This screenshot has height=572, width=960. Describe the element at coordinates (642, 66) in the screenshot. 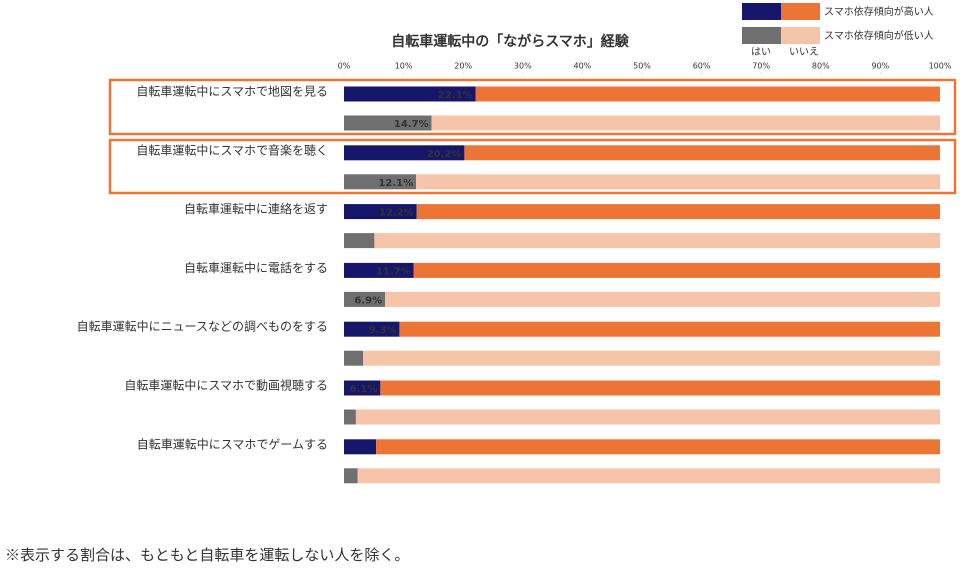

I see `x-tick-label: 50%` at that location.